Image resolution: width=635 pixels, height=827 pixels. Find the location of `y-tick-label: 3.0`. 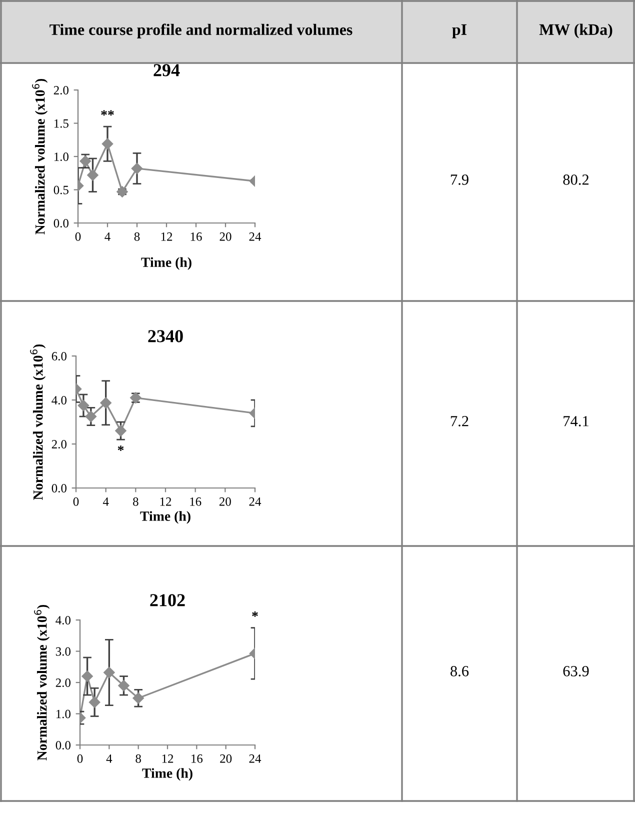

y-tick-label: 3.0 is located at coordinates (63, 651).